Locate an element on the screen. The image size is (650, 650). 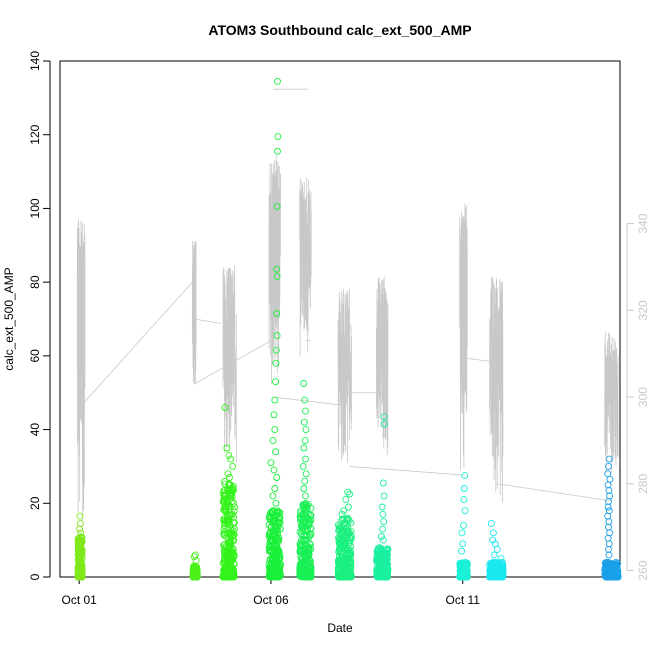
y-tick-label: 0 is located at coordinates (35, 576).